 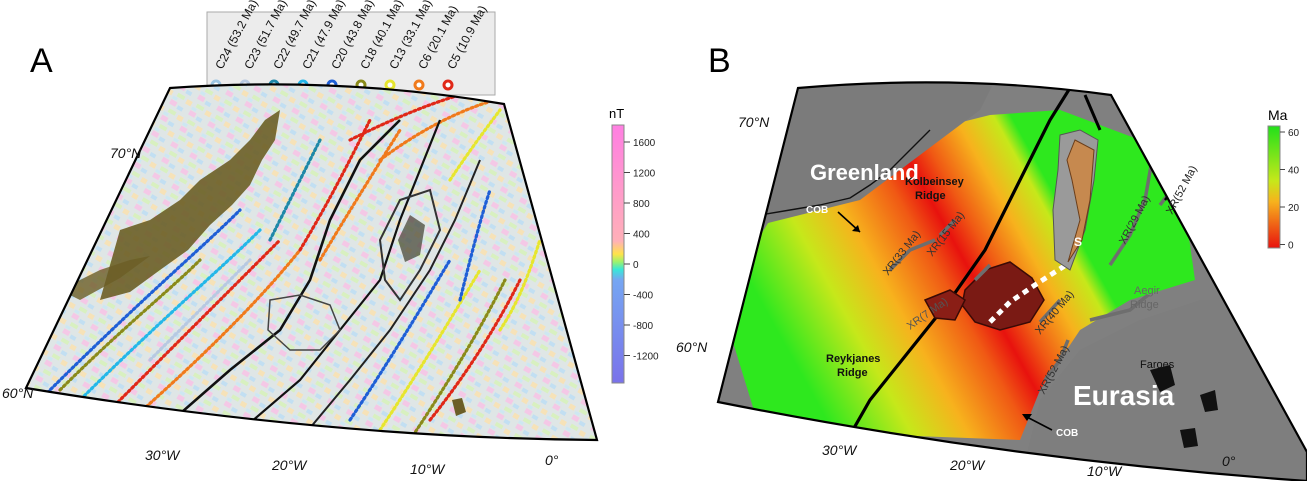 What do you see at coordinates (616, 113) in the screenshot?
I see `colorbar-a-unit: nT` at bounding box center [616, 113].